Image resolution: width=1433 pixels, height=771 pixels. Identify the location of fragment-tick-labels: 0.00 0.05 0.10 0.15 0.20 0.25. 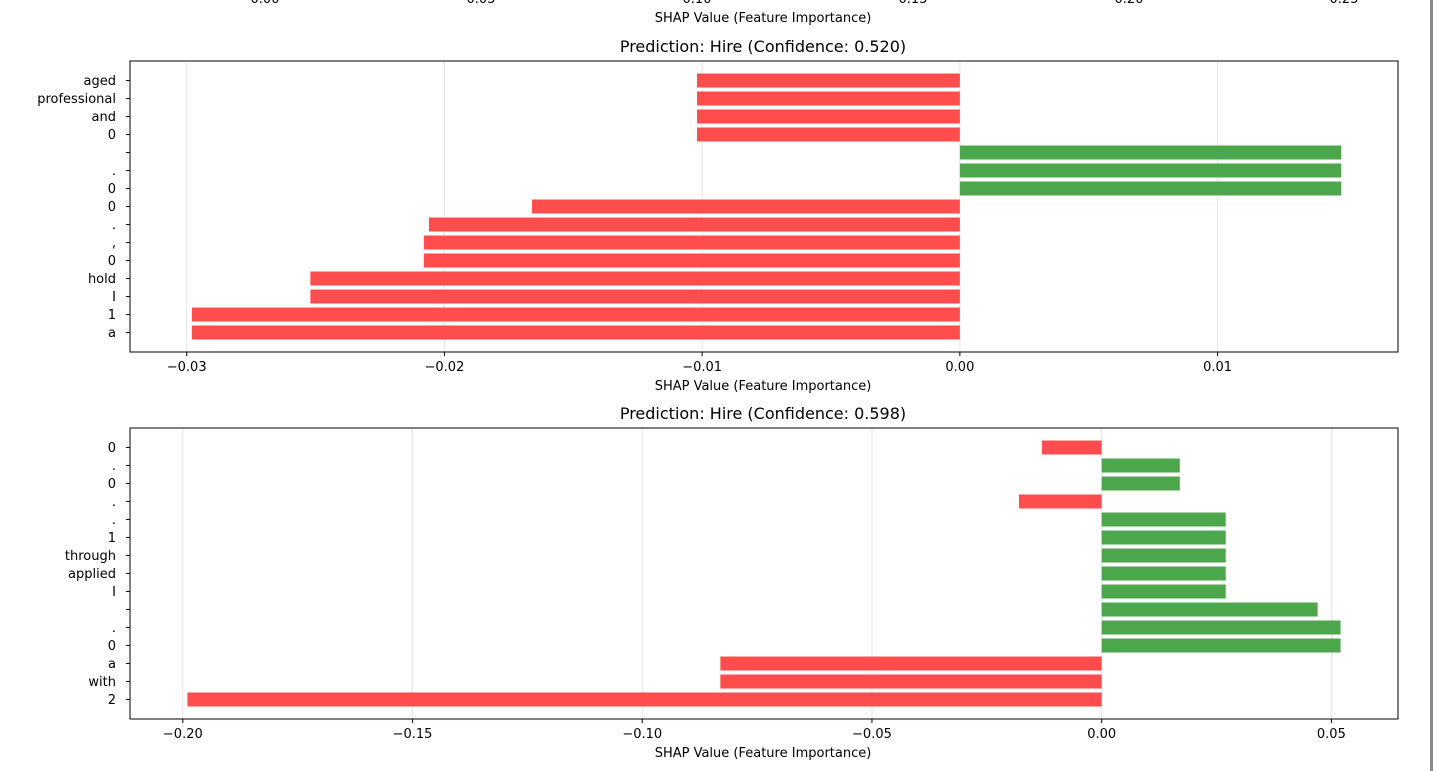
(805, 3).